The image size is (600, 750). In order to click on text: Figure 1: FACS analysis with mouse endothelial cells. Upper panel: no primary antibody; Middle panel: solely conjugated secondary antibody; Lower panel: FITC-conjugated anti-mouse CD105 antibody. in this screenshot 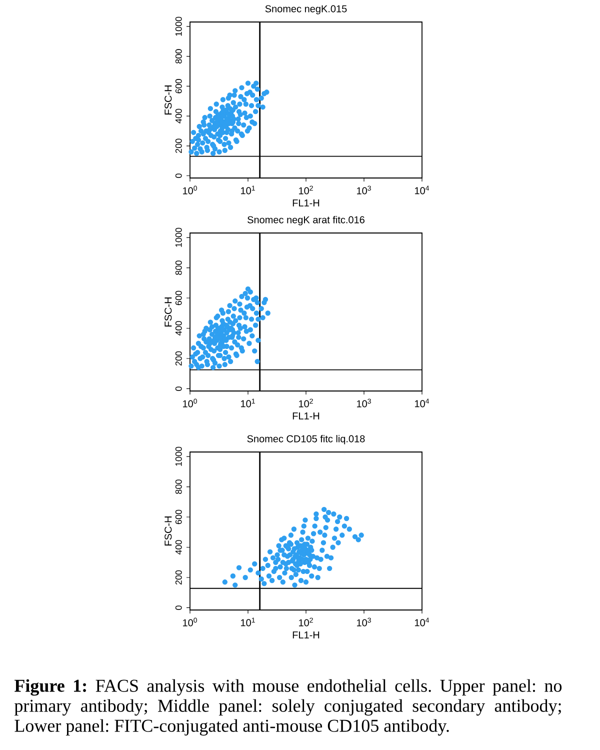, I will do `click(288, 707)`.